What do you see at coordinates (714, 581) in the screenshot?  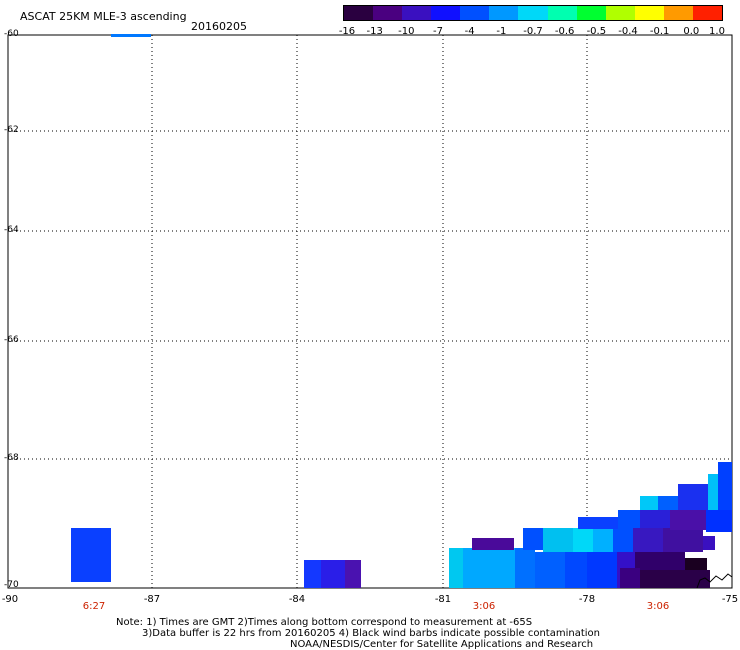 I see `coastline` at bounding box center [714, 581].